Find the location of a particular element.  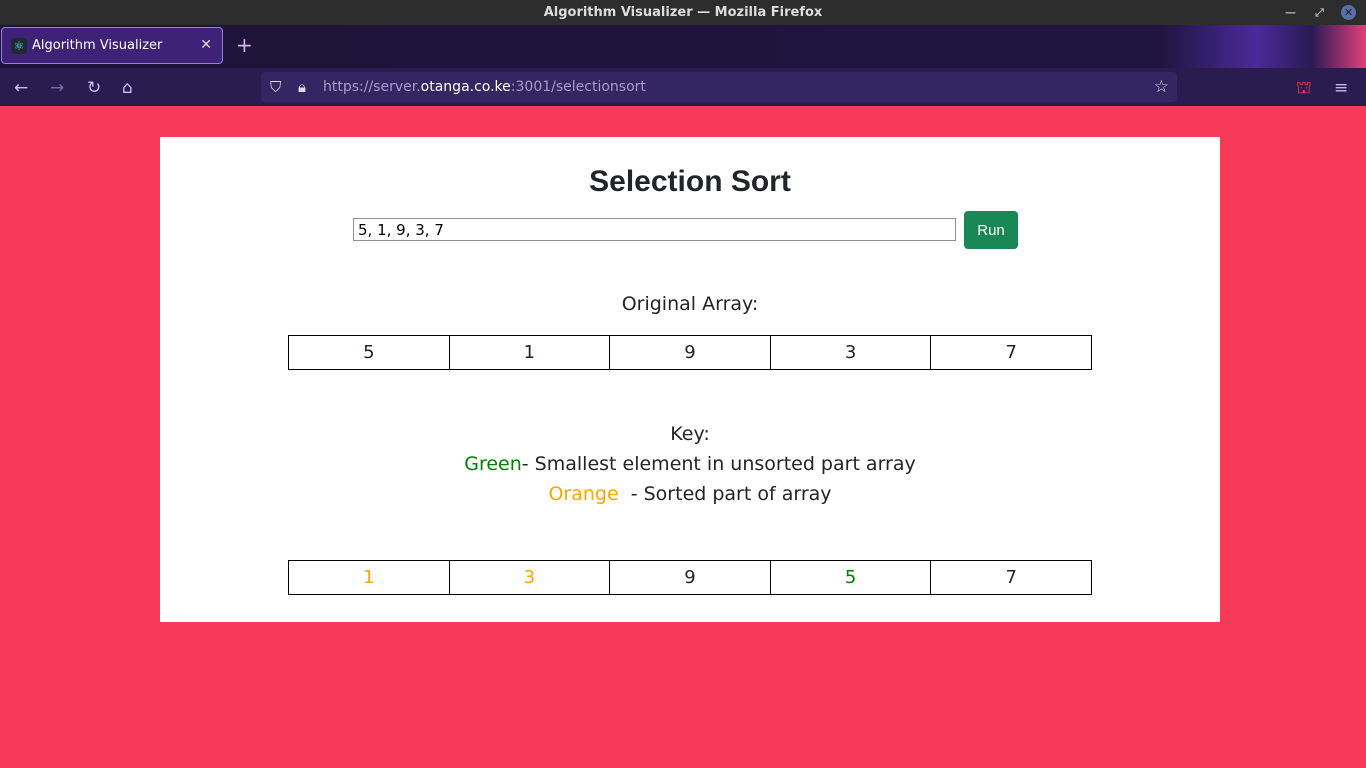

bookmark-star-icon: ☆ is located at coordinates (1161, 87).